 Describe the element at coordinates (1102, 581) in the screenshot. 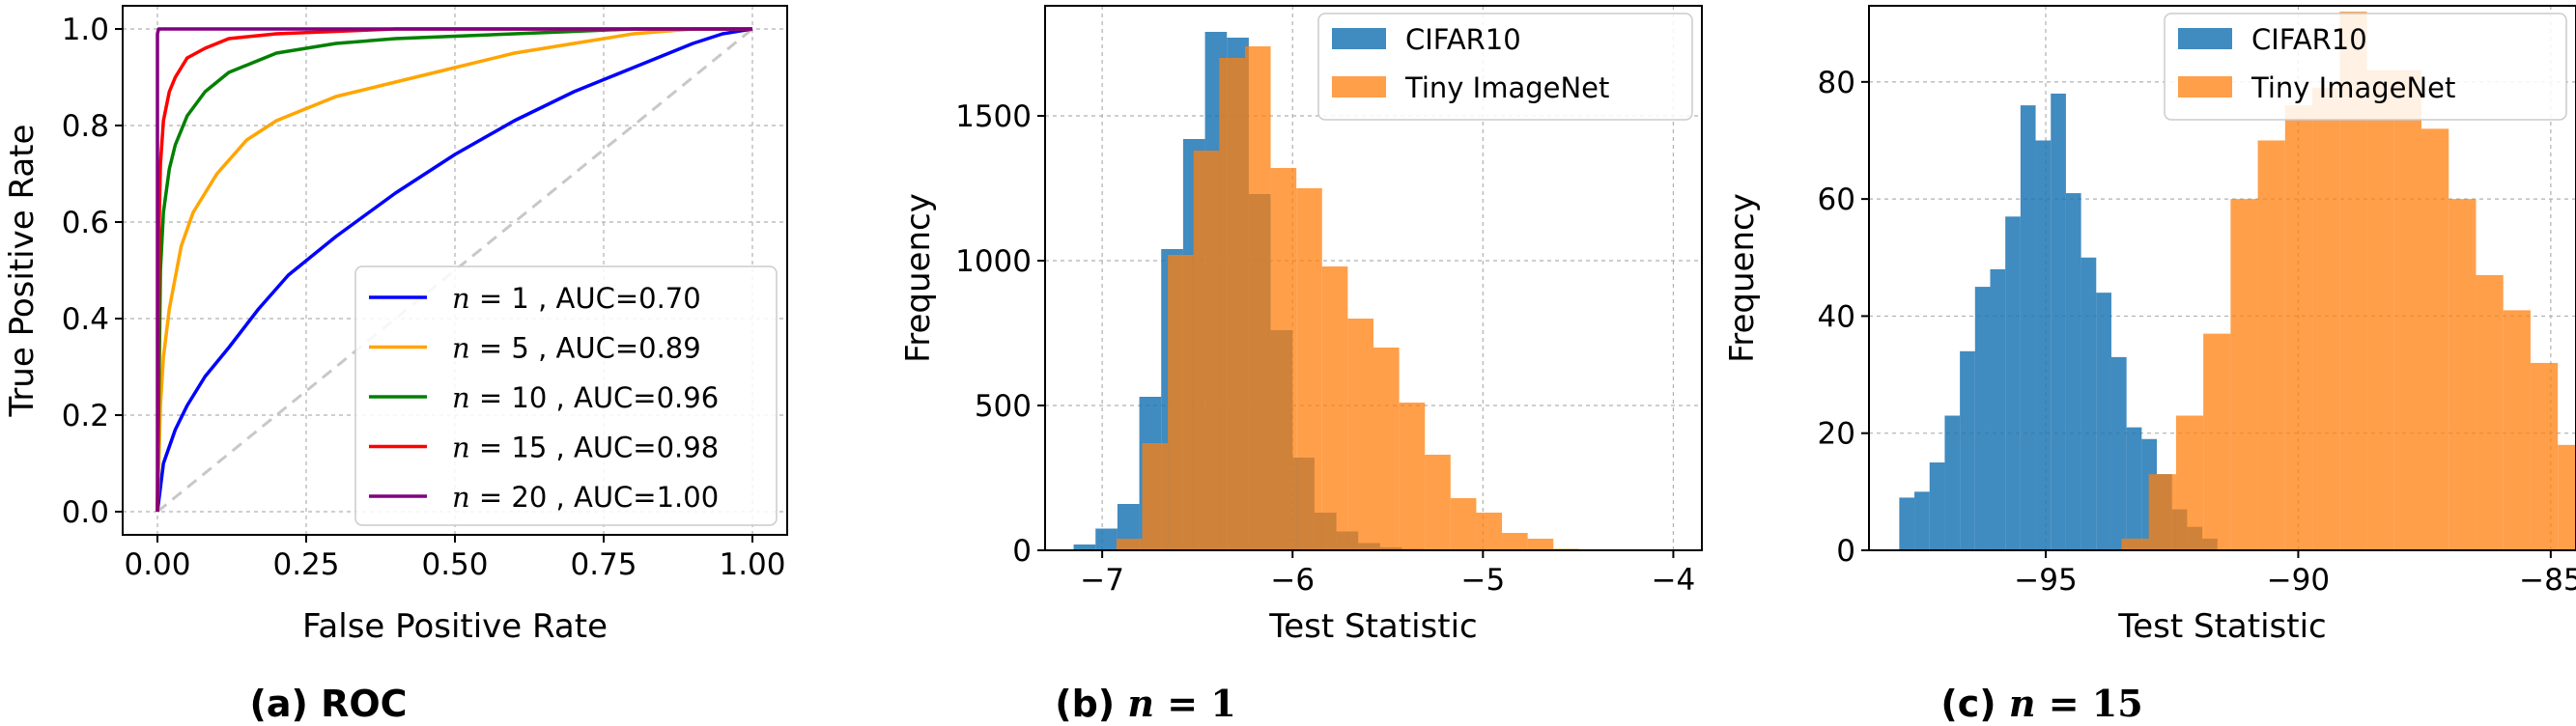

I see `hist-n1-x-tick-label: −7` at that location.